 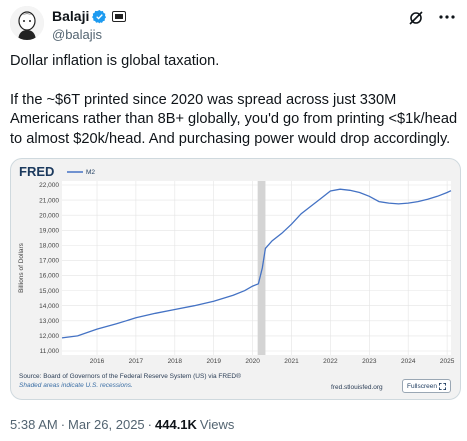 I want to click on y-tick-label: 20,000, so click(x=49, y=215).